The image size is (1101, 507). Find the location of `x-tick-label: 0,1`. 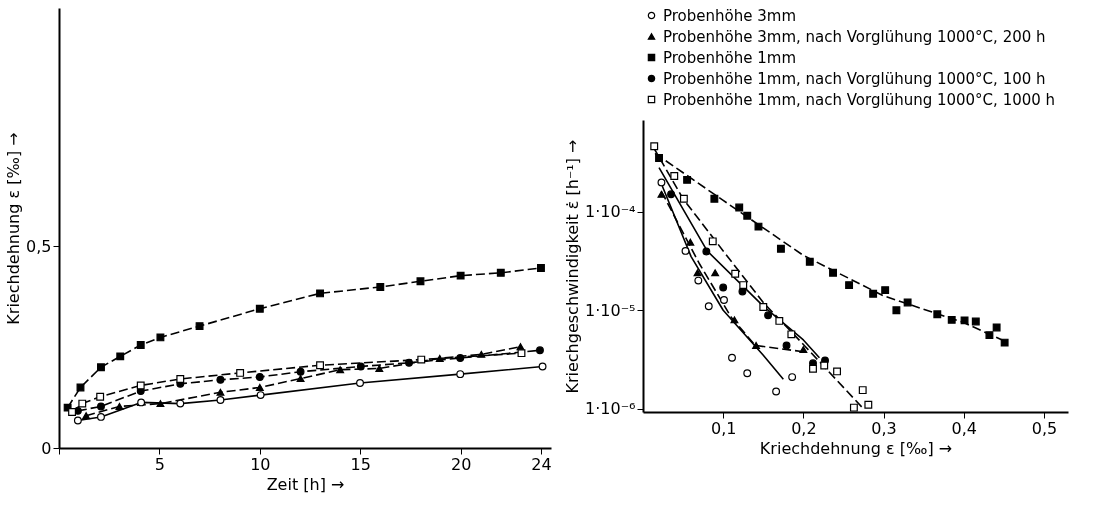

x-tick-label: 0,1 is located at coordinates (723, 428).